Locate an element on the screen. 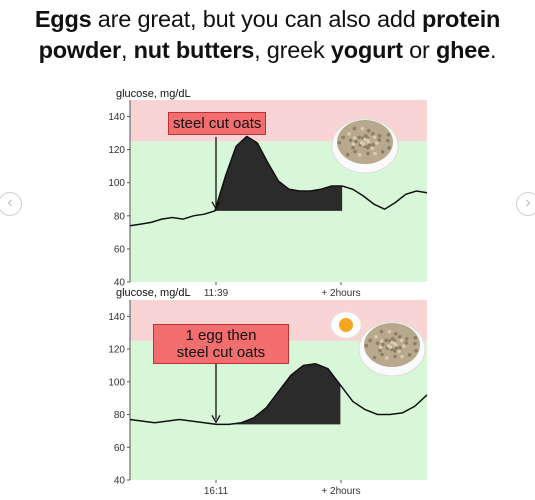  chart2-annotation-line-1: 1 egg then is located at coordinates (221, 335).